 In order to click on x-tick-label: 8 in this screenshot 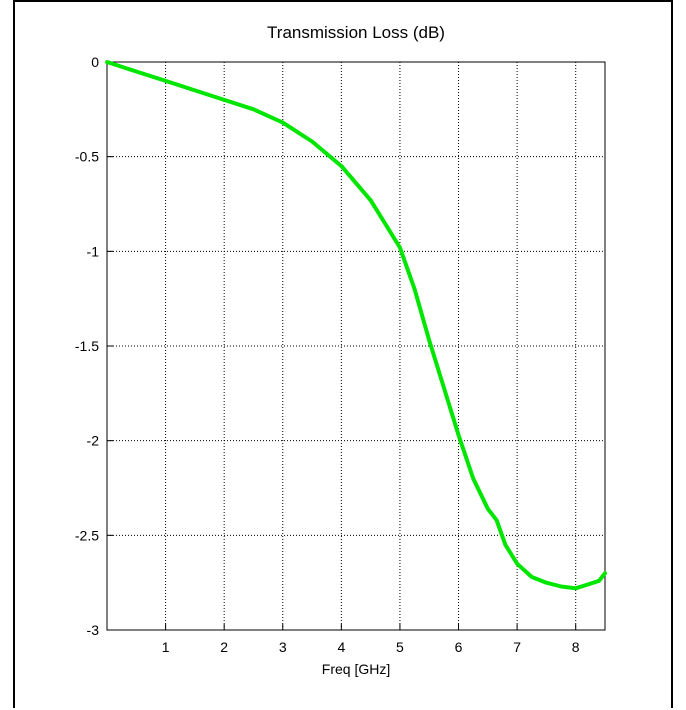, I will do `click(576, 647)`.